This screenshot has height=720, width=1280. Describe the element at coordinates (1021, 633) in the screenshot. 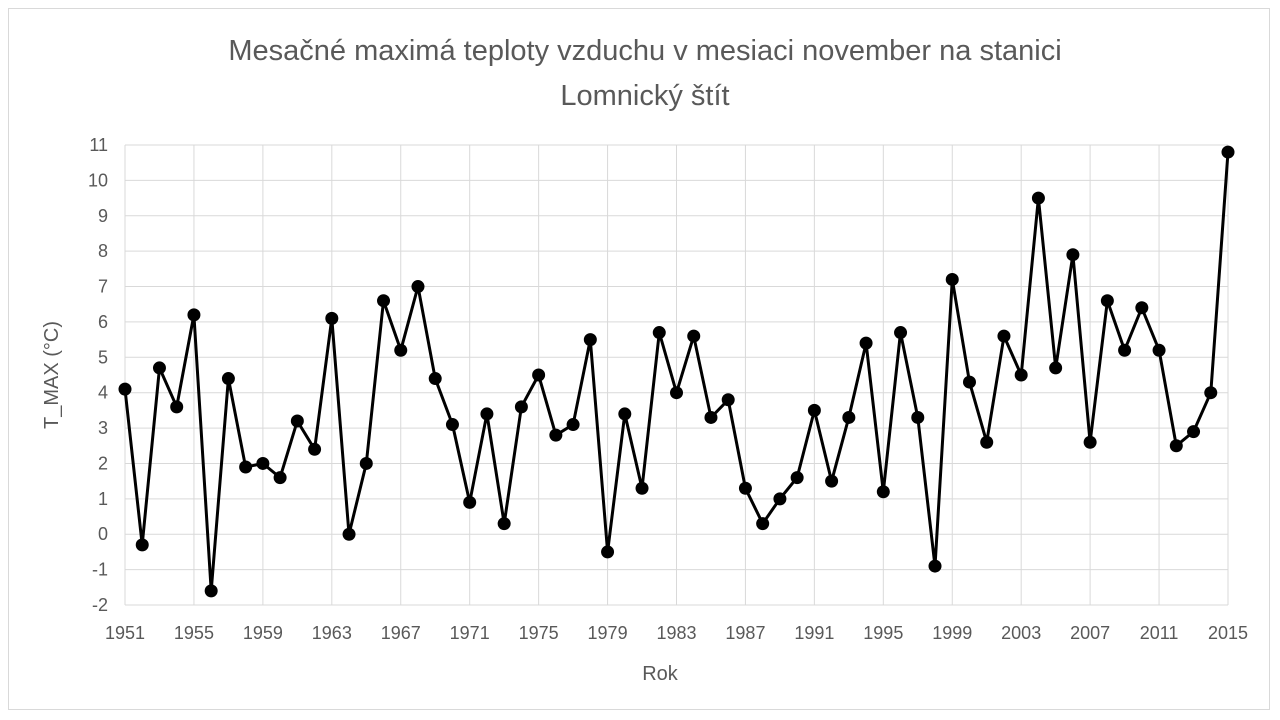

I see `x-tick-label: 2003` at that location.